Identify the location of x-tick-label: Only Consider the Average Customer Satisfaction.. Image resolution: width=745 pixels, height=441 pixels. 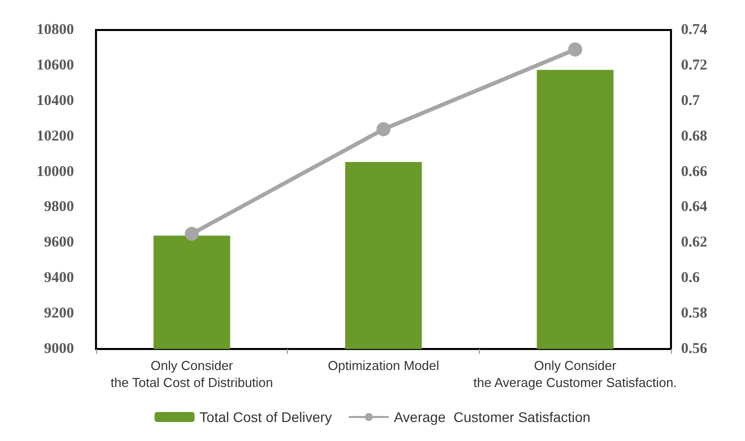
(575, 374).